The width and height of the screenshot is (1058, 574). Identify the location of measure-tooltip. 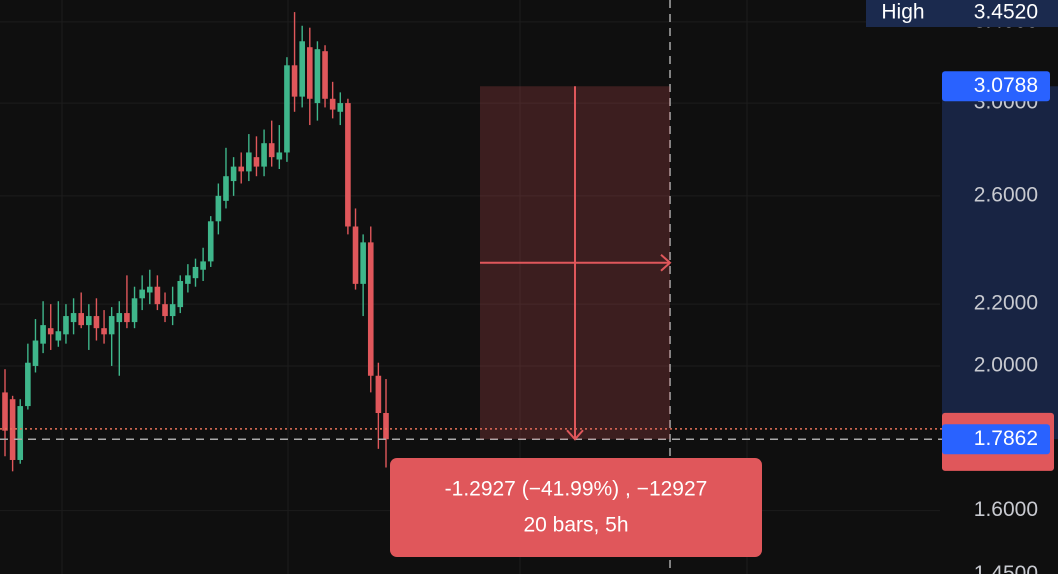
(576, 507).